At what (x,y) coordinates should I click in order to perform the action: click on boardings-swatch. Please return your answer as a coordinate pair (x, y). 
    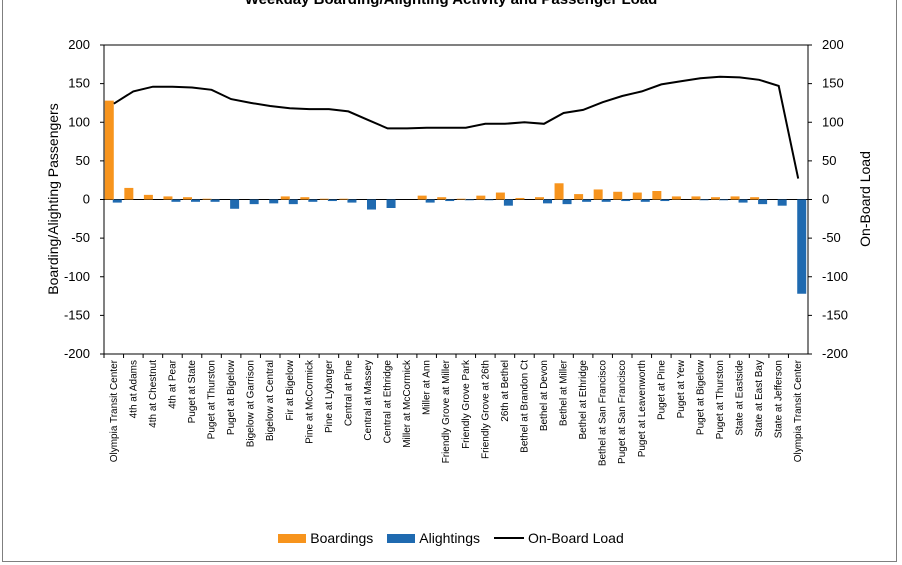
    Looking at the image, I should click on (292, 538).